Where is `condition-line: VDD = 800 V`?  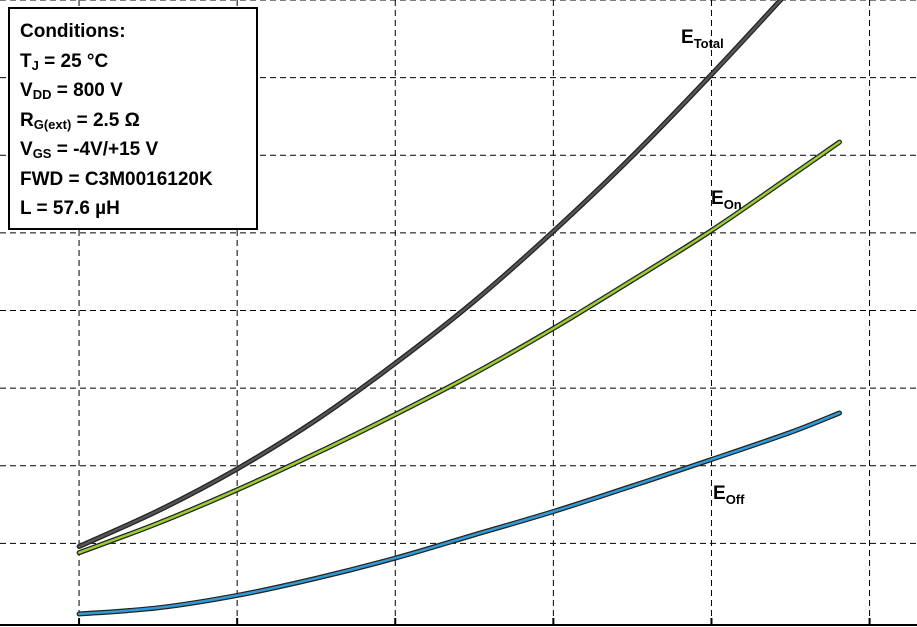
condition-line: VDD = 800 V is located at coordinates (71, 91).